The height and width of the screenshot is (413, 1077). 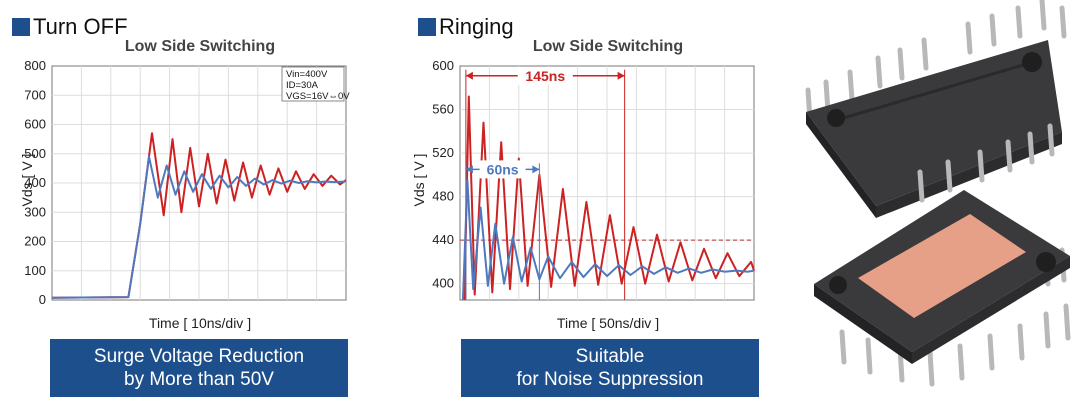 I want to click on chart1-annotation-2: ID=30A, so click(x=302, y=85).